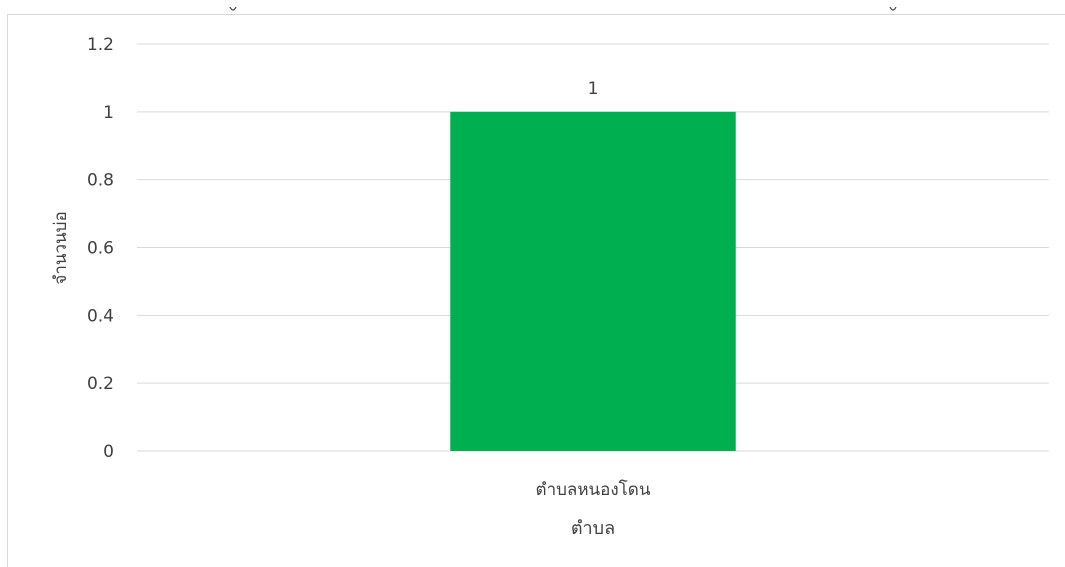  What do you see at coordinates (108, 452) in the screenshot?
I see `y-tick-label: 0` at bounding box center [108, 452].